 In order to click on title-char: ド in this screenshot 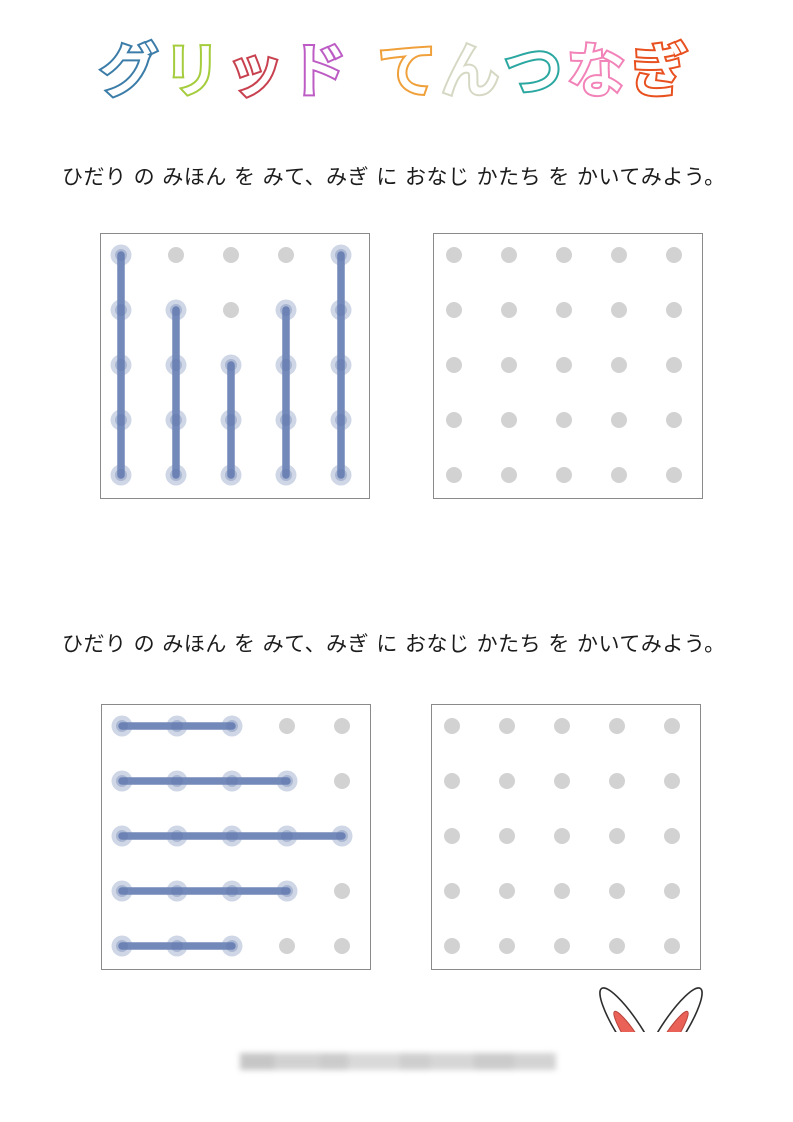, I will do `click(319, 71)`.